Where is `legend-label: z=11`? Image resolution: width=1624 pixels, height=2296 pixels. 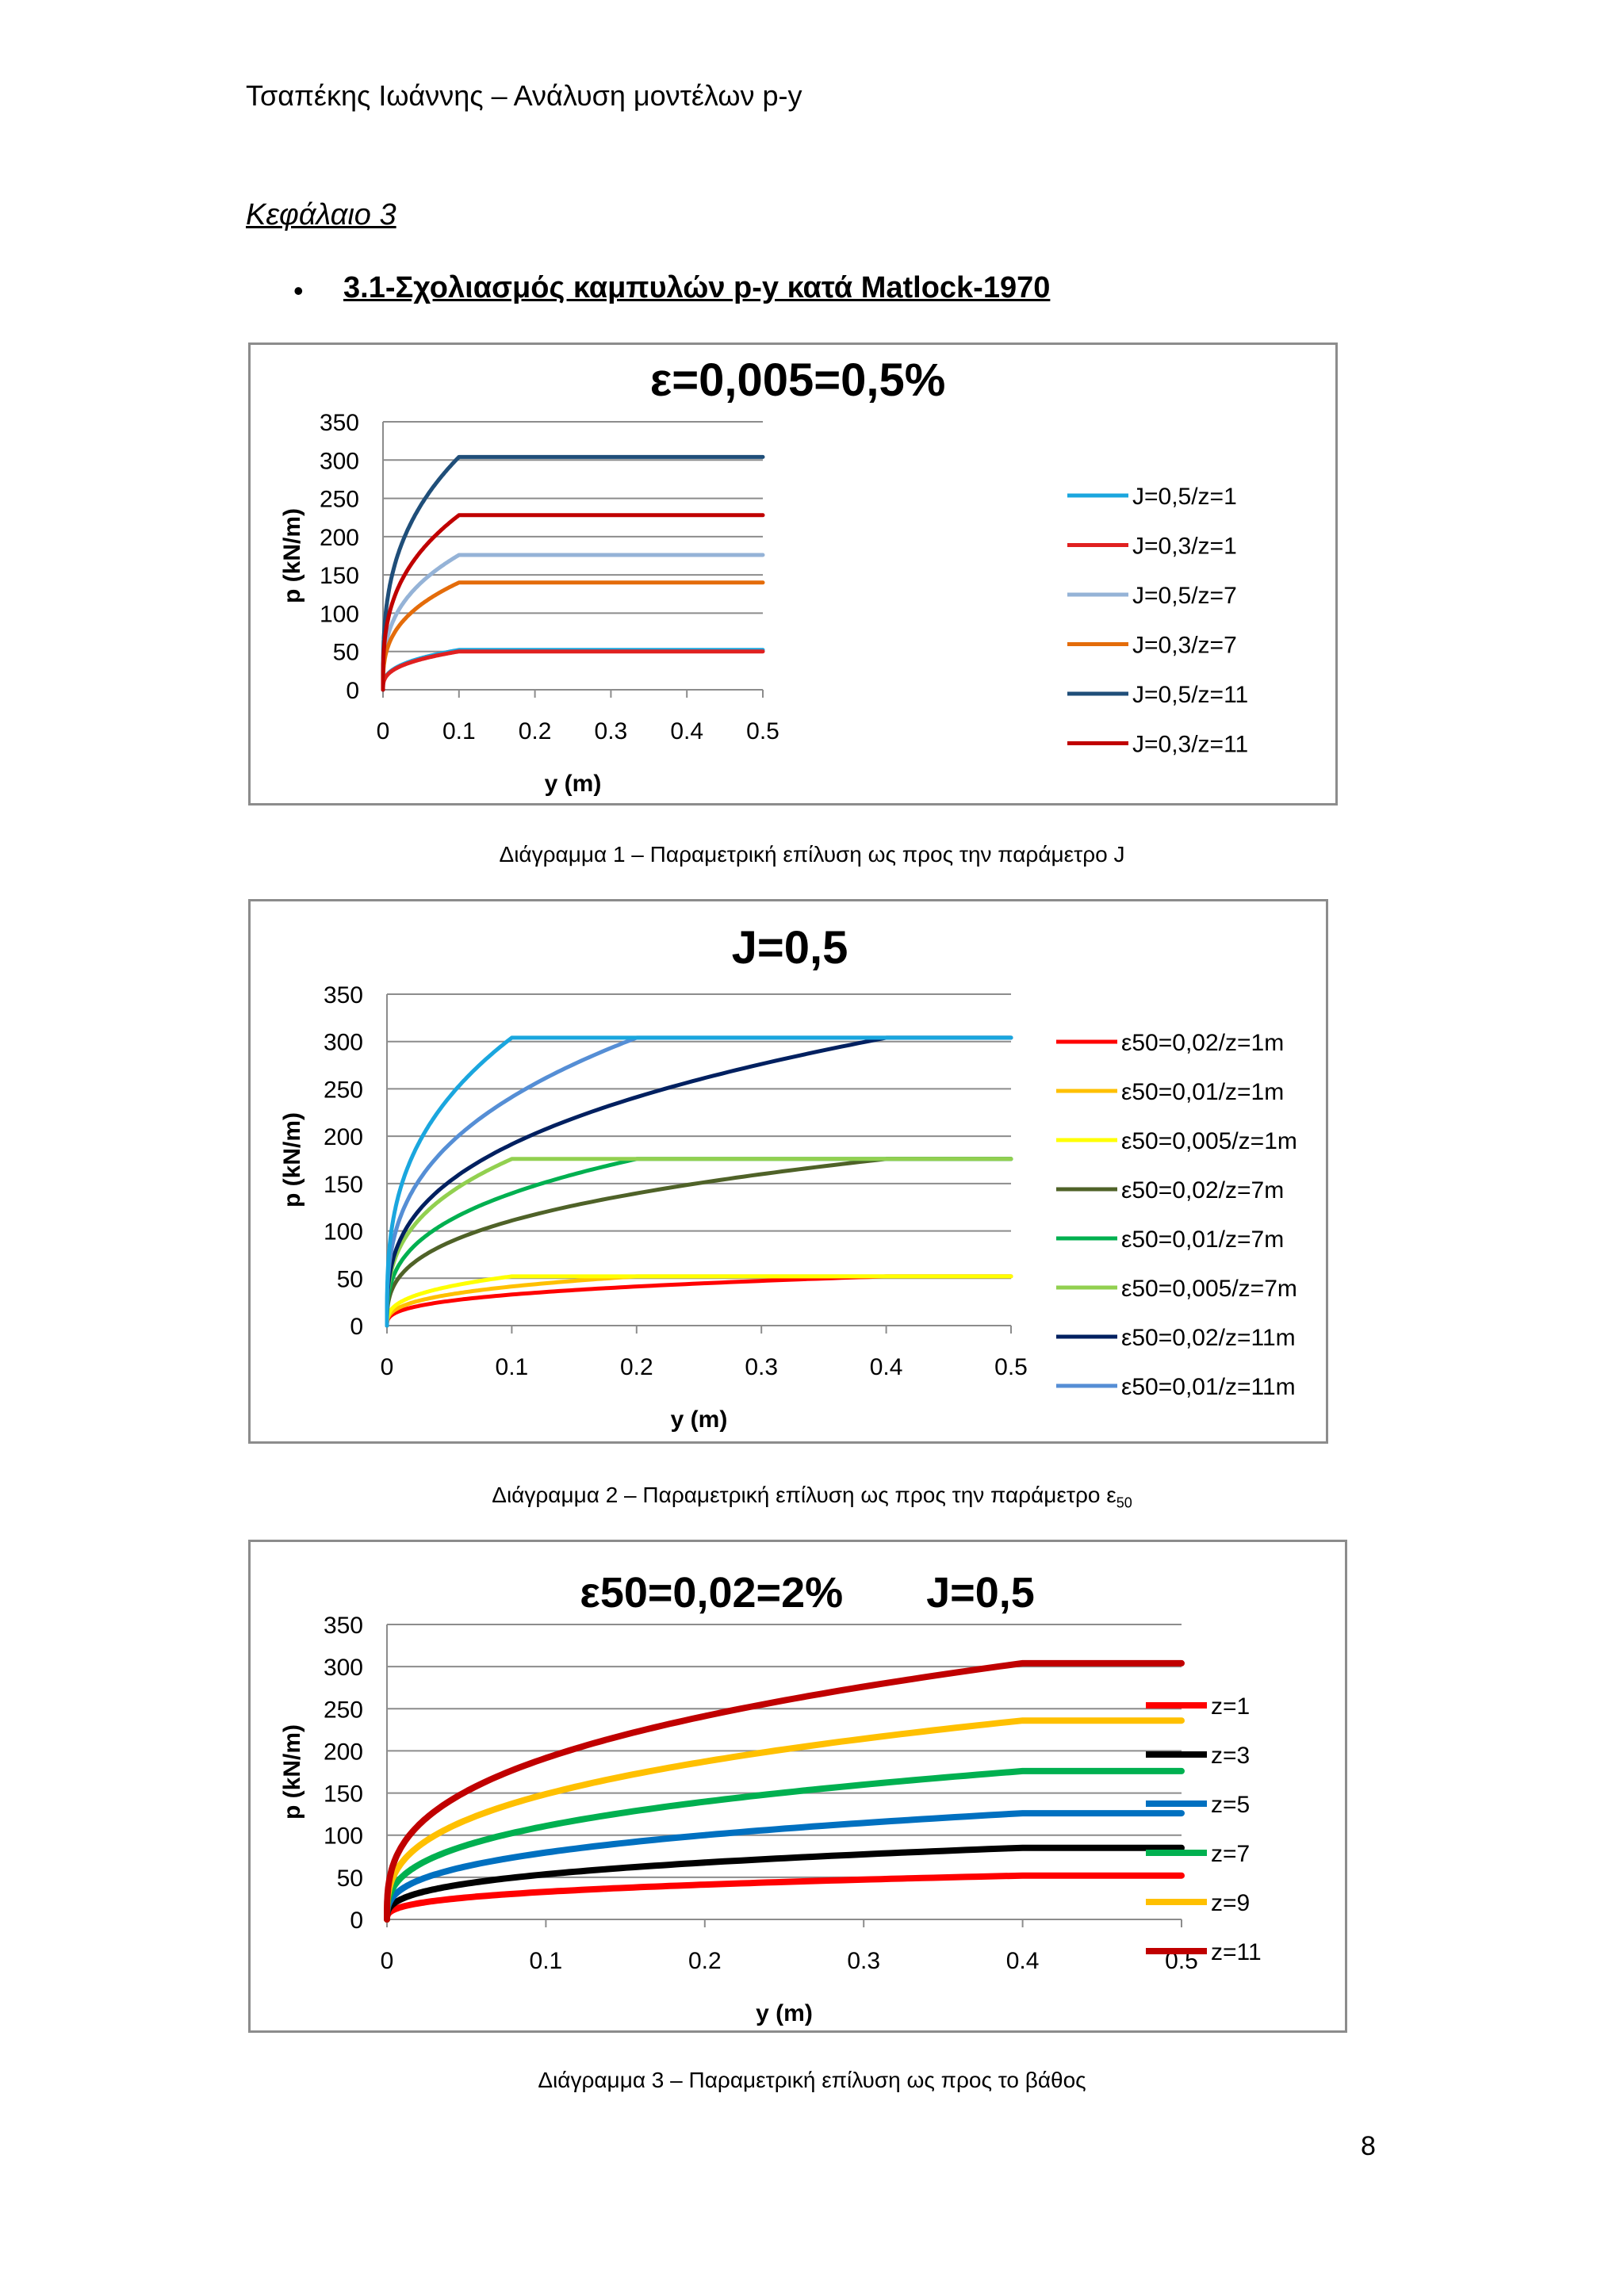
legend-label: z=11 is located at coordinates (1236, 1952).